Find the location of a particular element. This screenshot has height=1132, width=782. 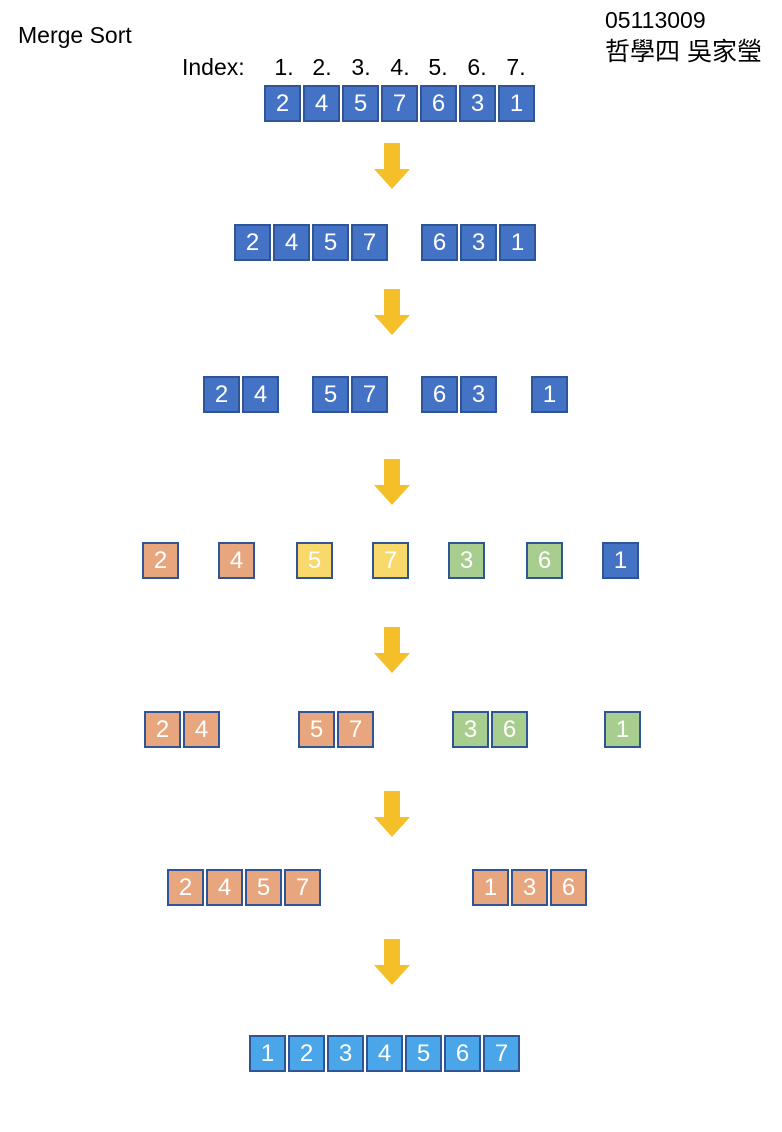

index-number: 1. is located at coordinates (284, 67).